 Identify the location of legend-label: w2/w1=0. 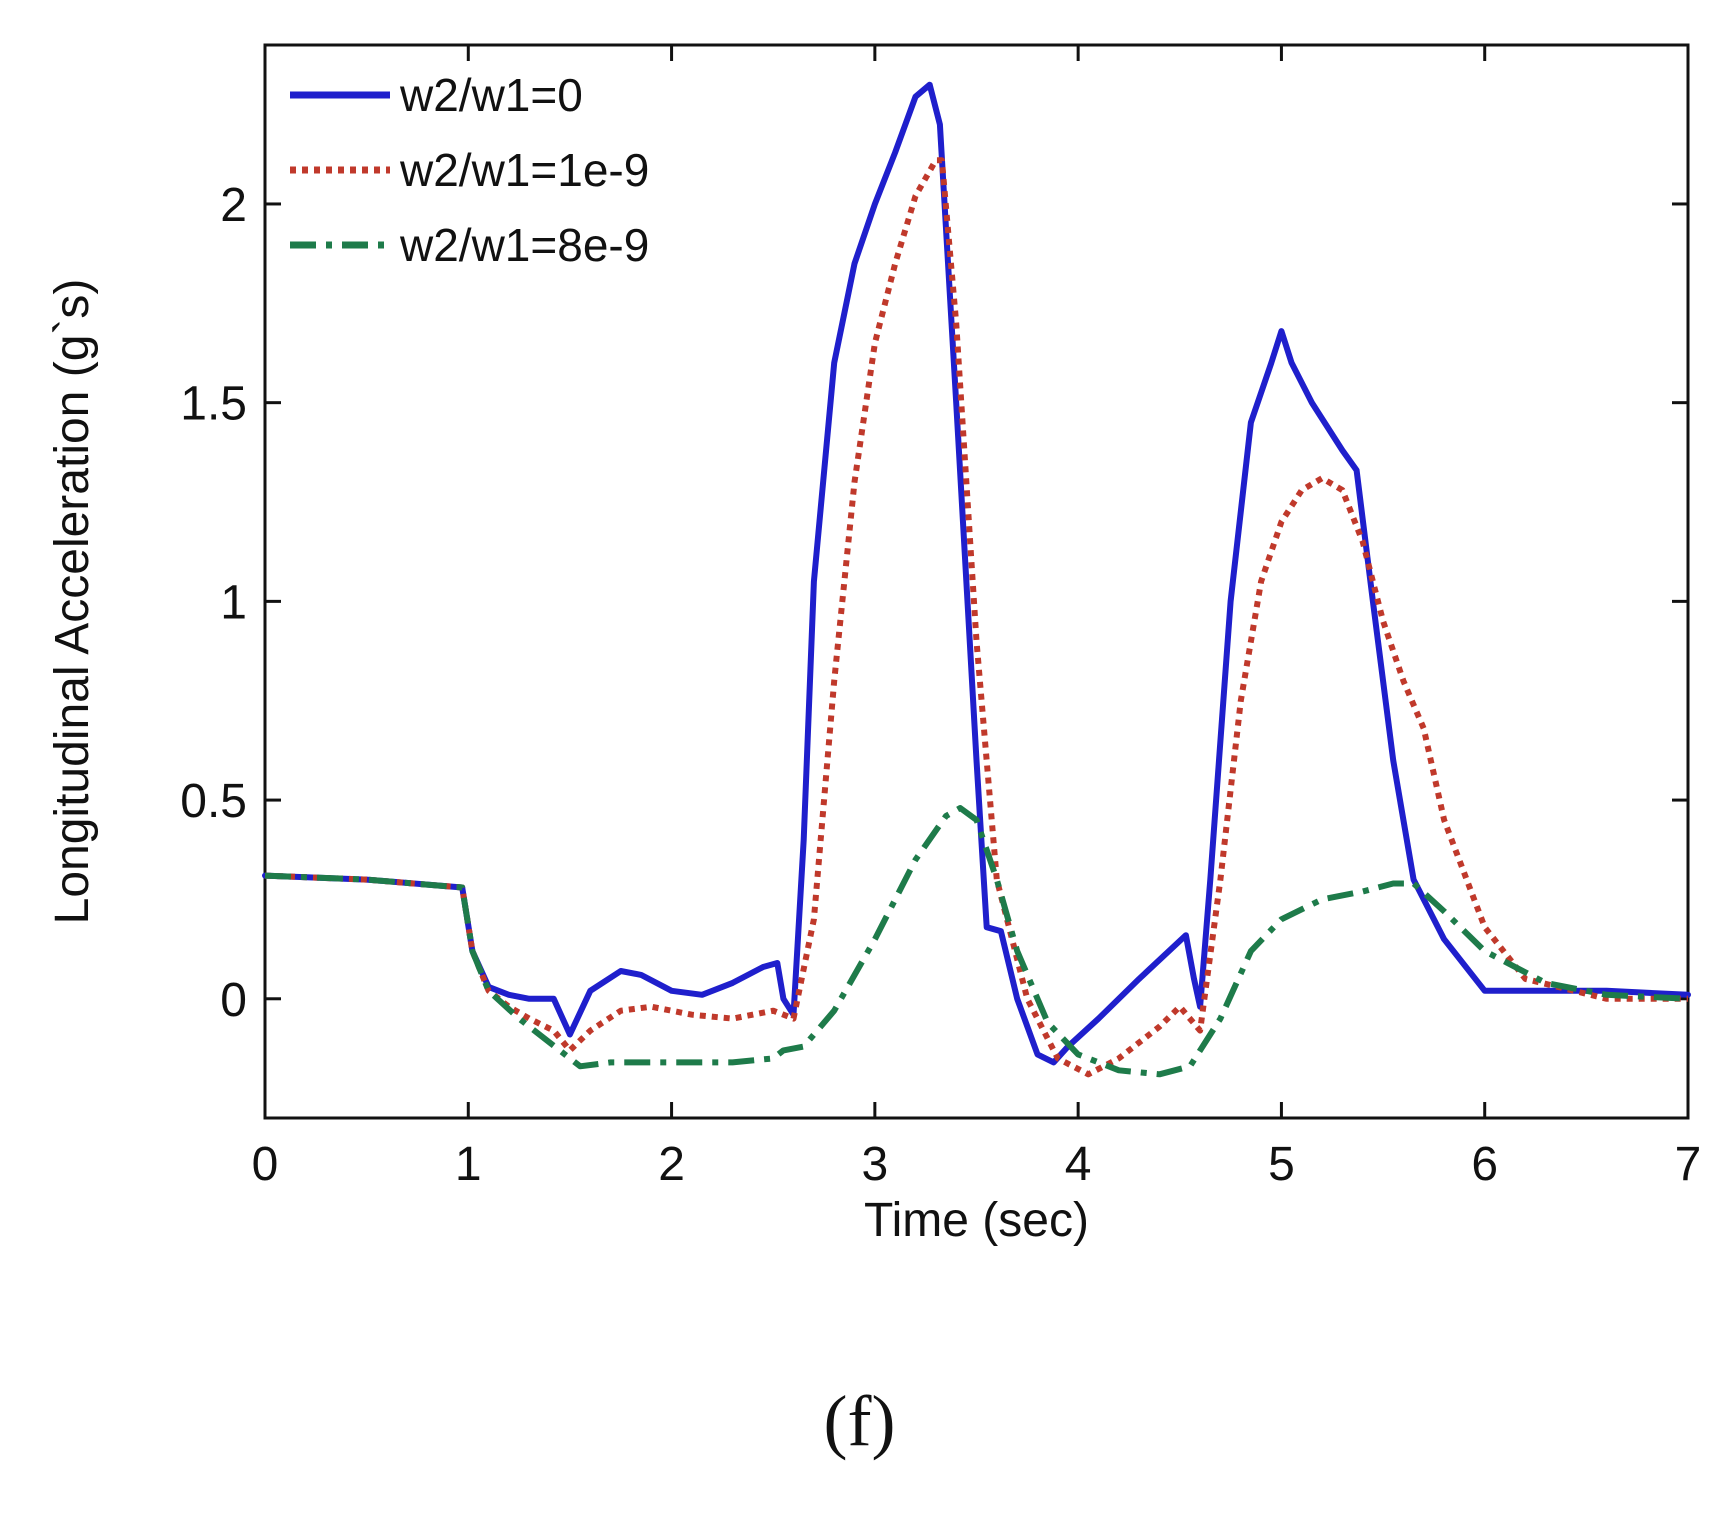
(491, 95).